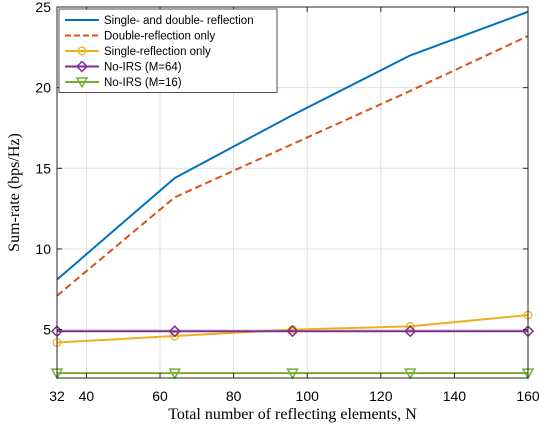 The image size is (539, 425). Describe the element at coordinates (143, 83) in the screenshot. I see `legend-label: No-IRS (M=16)` at that location.